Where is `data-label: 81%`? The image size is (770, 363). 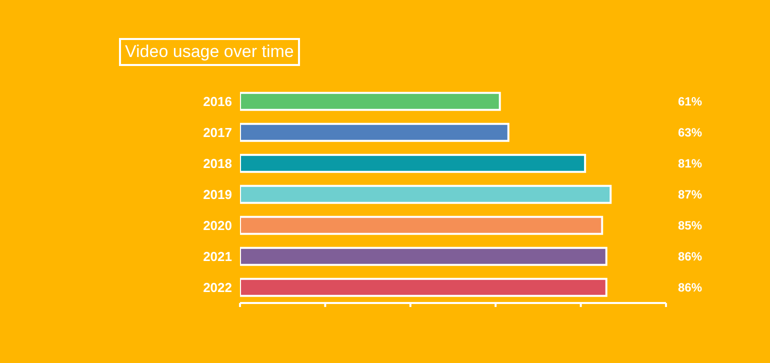
data-label: 81% is located at coordinates (690, 163).